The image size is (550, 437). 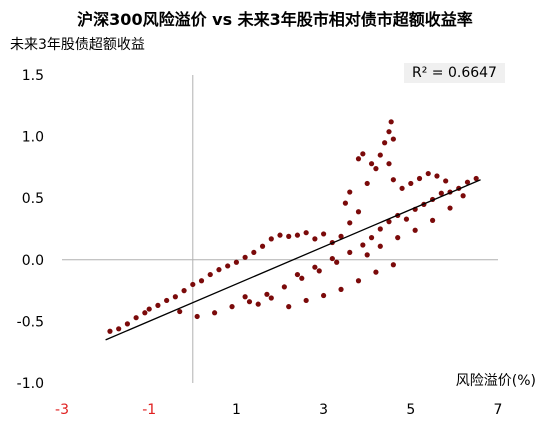 What do you see at coordinates (33, 76) in the screenshot?
I see `y-tick-label: 1.5` at bounding box center [33, 76].